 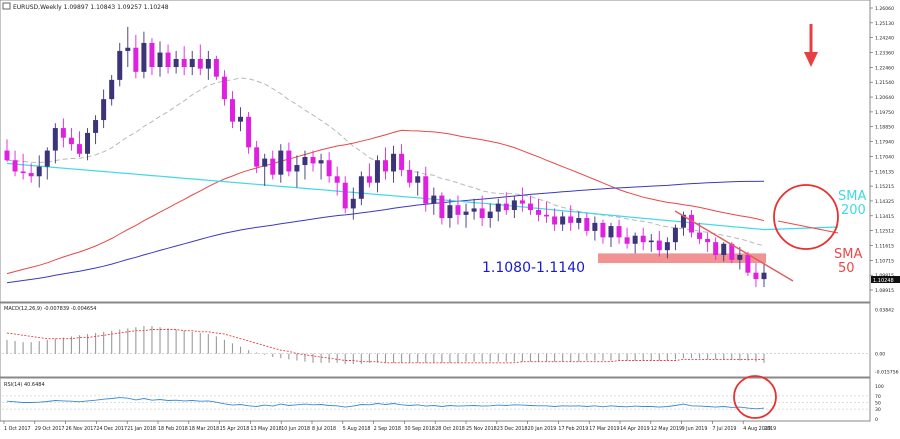 I want to click on time-label: 26 Nov 2017, so click(x=81, y=429).